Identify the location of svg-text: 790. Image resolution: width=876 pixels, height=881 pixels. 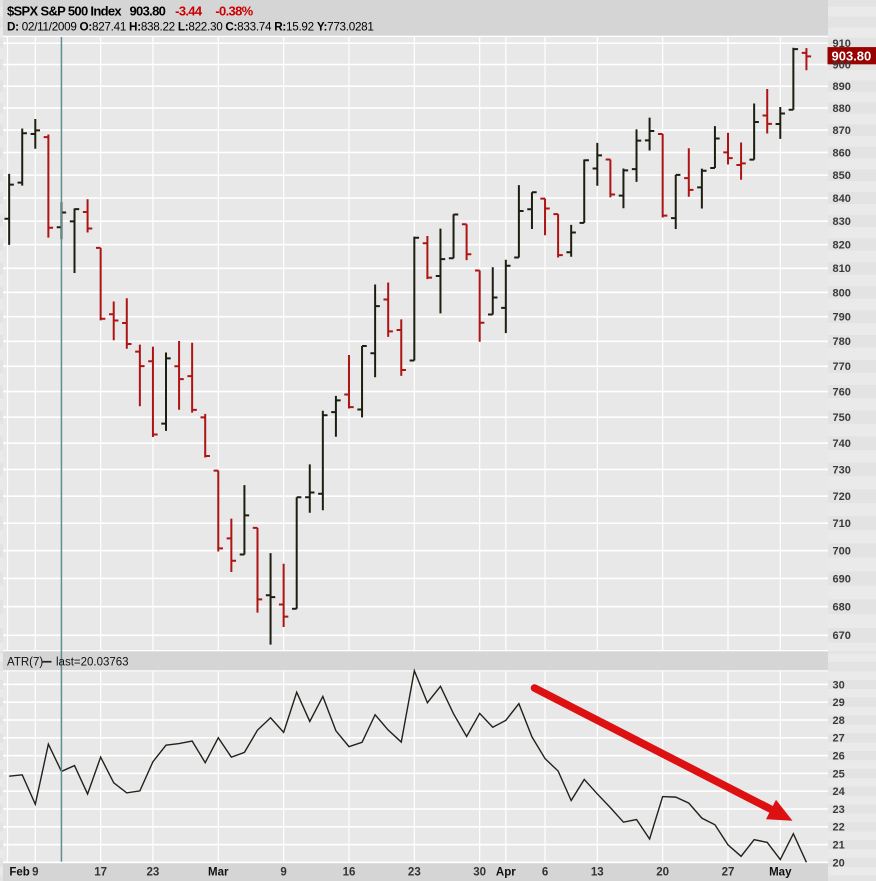
(842, 318).